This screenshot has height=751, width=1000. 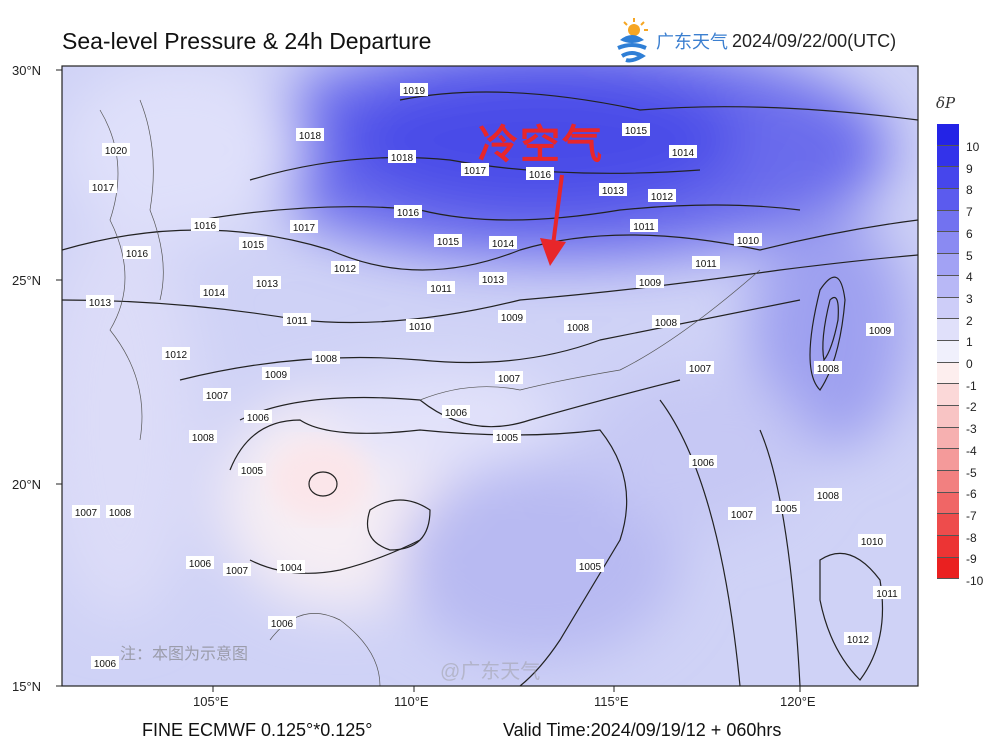 What do you see at coordinates (971, 515) in the screenshot?
I see `colorbar-label: -7` at bounding box center [971, 515].